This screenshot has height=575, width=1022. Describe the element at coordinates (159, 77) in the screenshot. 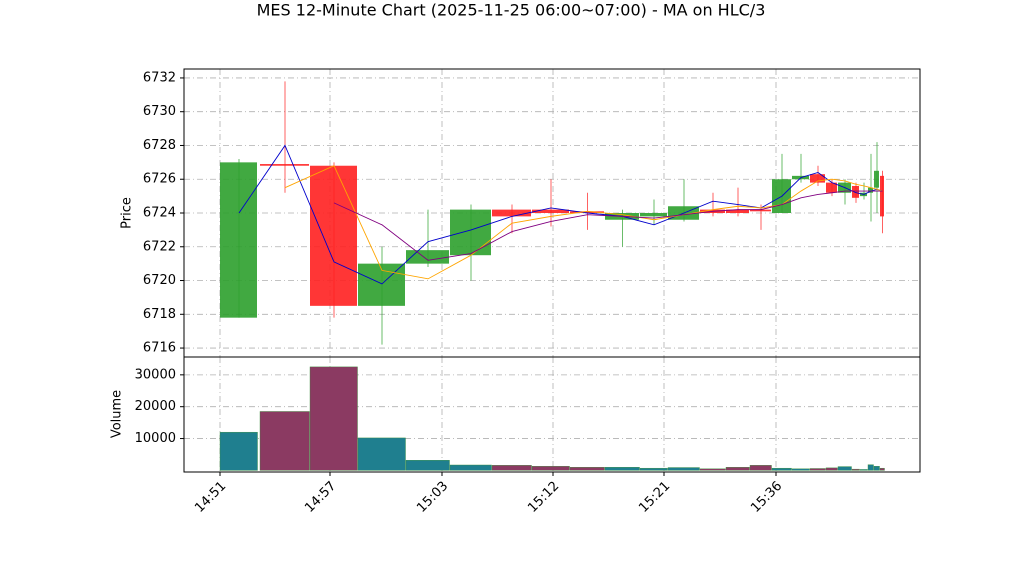

I see `y-tick-label: 6732` at that location.